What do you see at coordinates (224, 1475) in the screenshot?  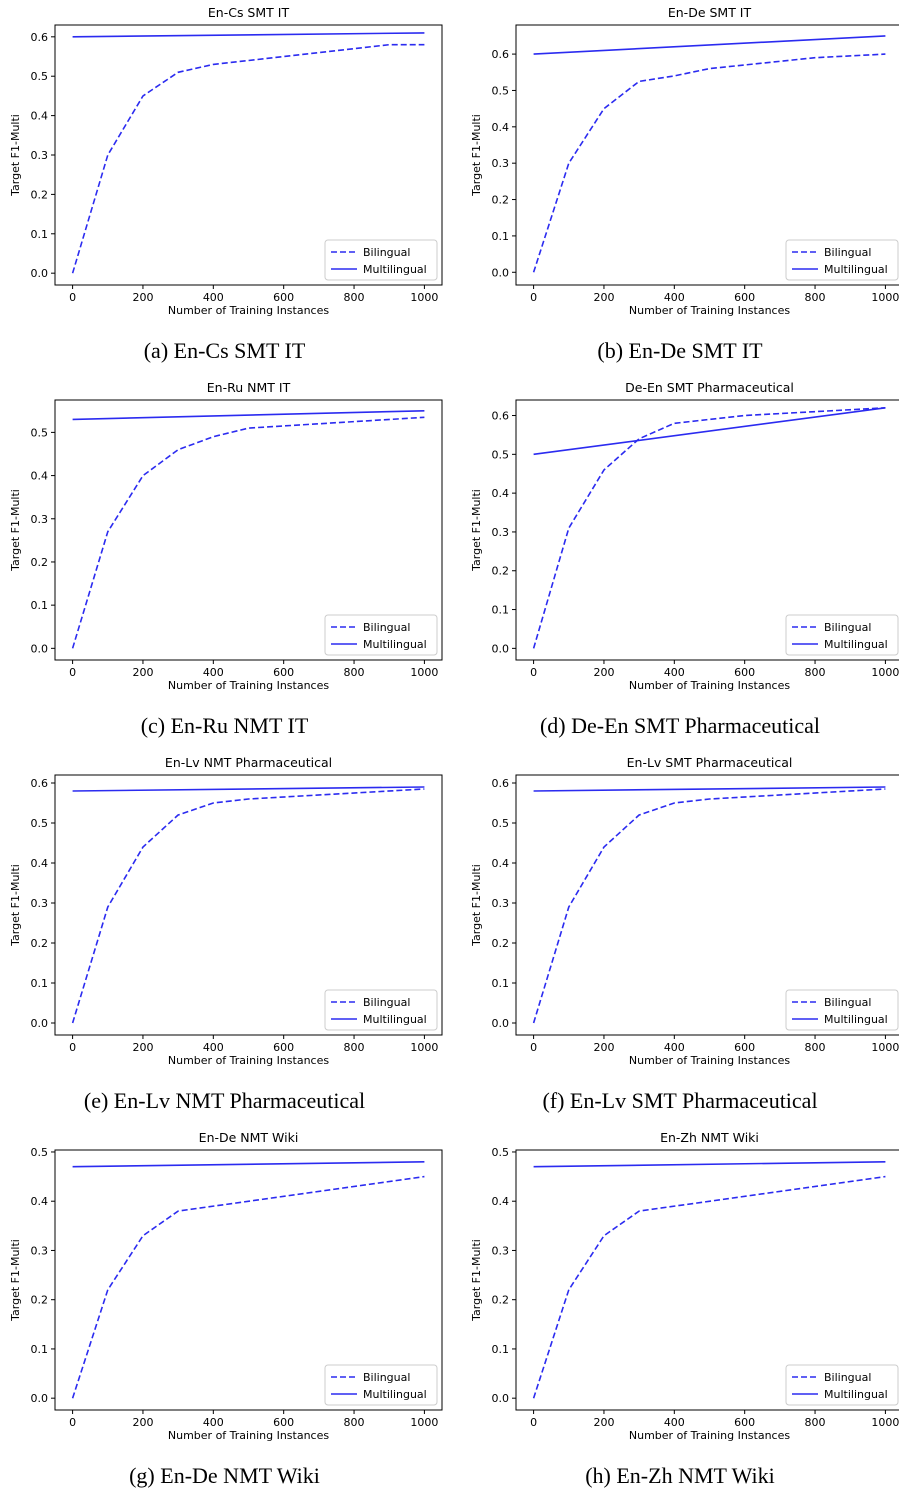 I see `chart-caption-g: (g) En-De NMT Wiki` at bounding box center [224, 1475].